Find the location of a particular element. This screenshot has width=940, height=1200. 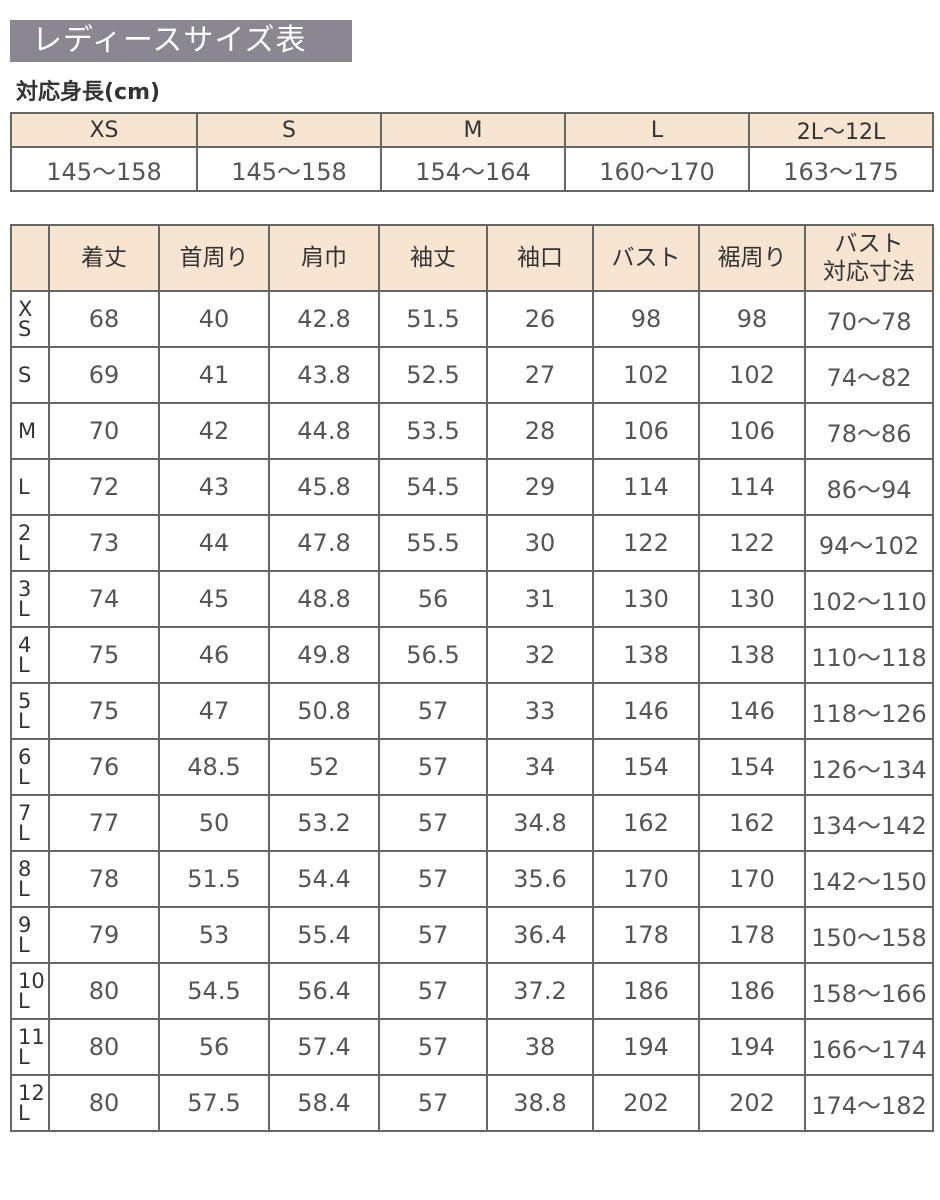

table-row: 6 L 76 48.5 52 57 34 154 154 126〜134 is located at coordinates (472, 767).